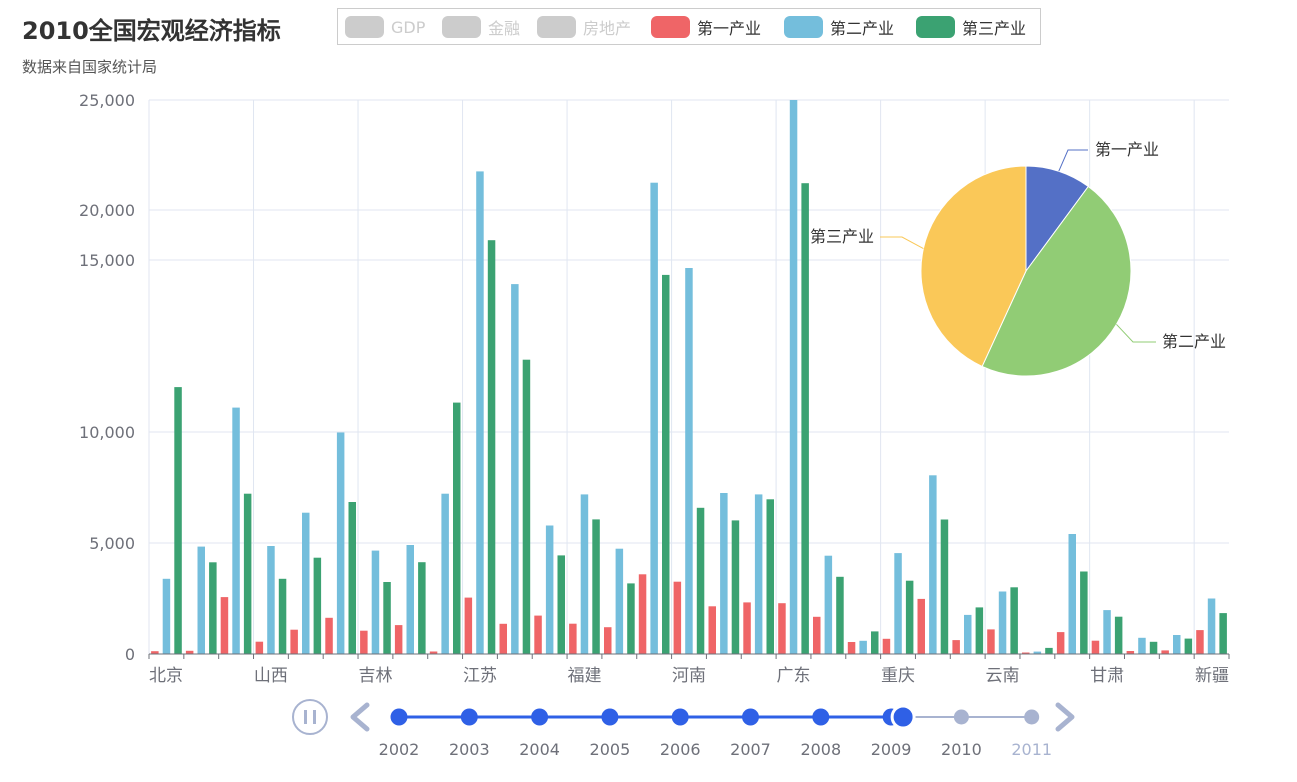  Describe the element at coordinates (677, 617) in the screenshot. I see `bar-第一产业-河南` at that location.